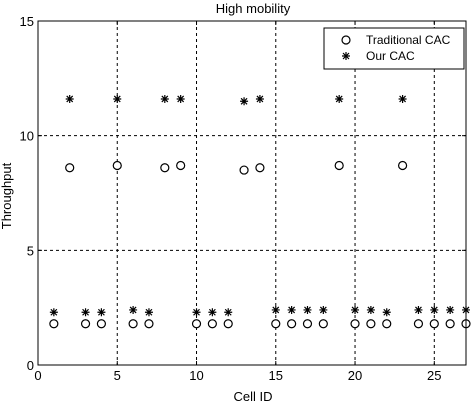 The image size is (474, 404). I want to click on x-tick-label: 10, so click(196, 375).